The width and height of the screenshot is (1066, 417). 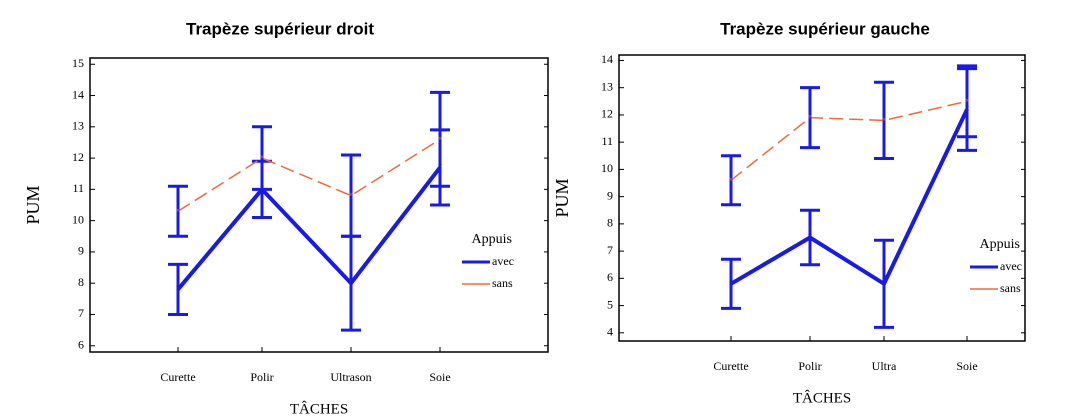 I want to click on chart-title: Trapèze supérieur gauche, so click(x=825, y=28).